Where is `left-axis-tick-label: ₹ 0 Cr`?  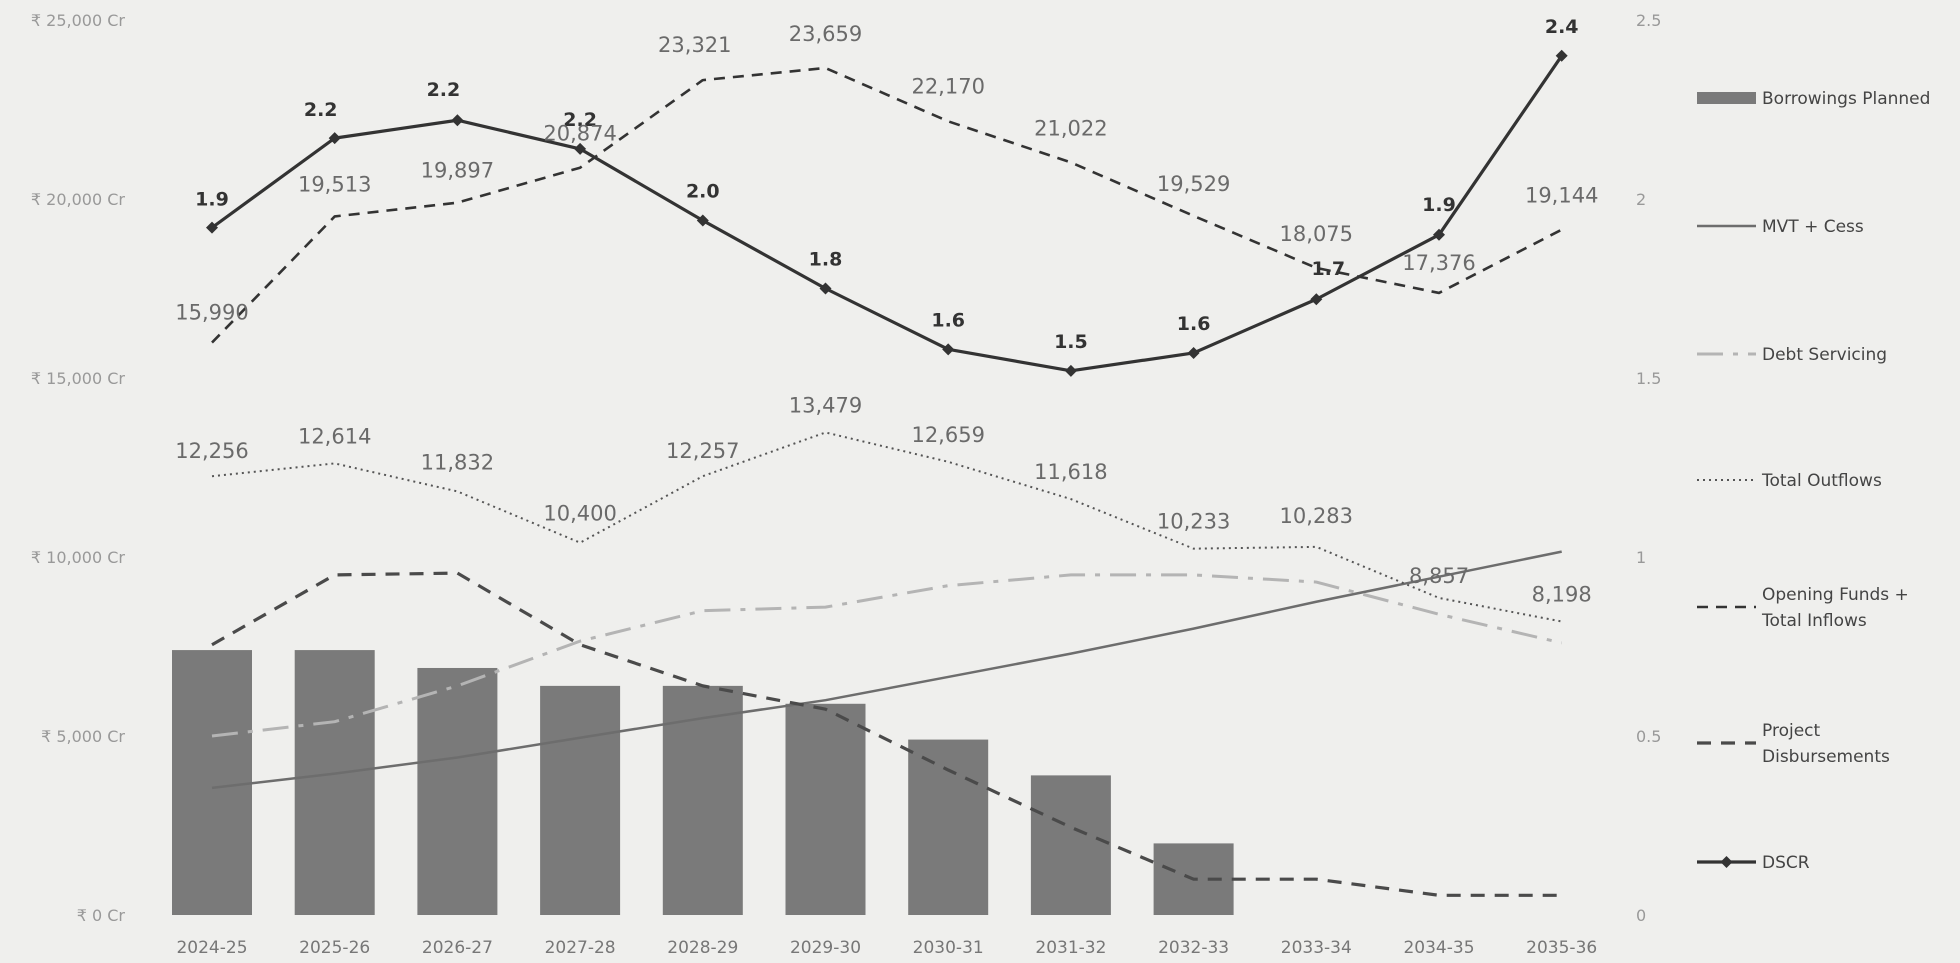 left-axis-tick-label: ₹ 0 Cr is located at coordinates (101, 915).